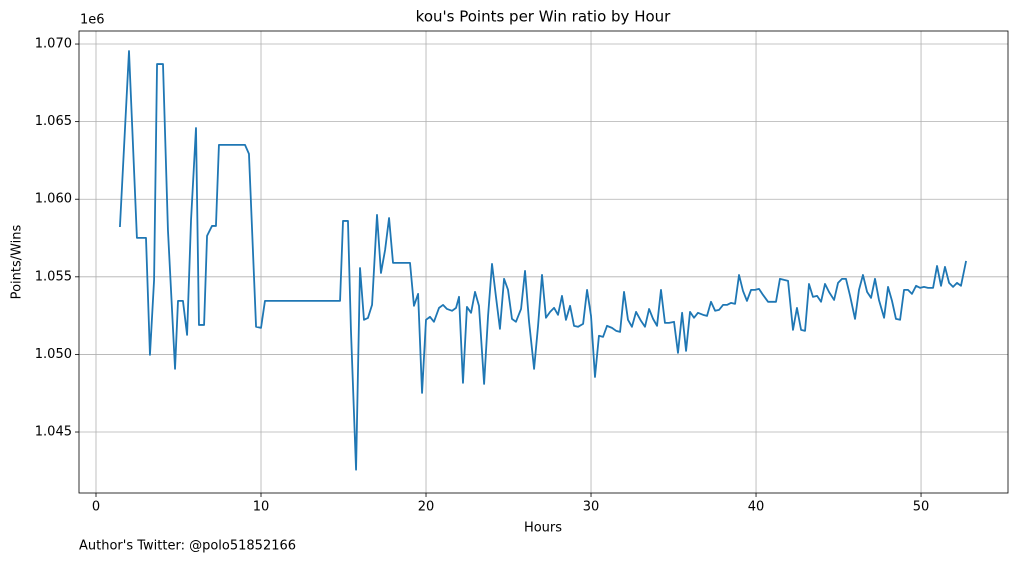 This screenshot has height=562, width=1019. Describe the element at coordinates (53, 44) in the screenshot. I see `y-tick-label: 1.070` at that location.